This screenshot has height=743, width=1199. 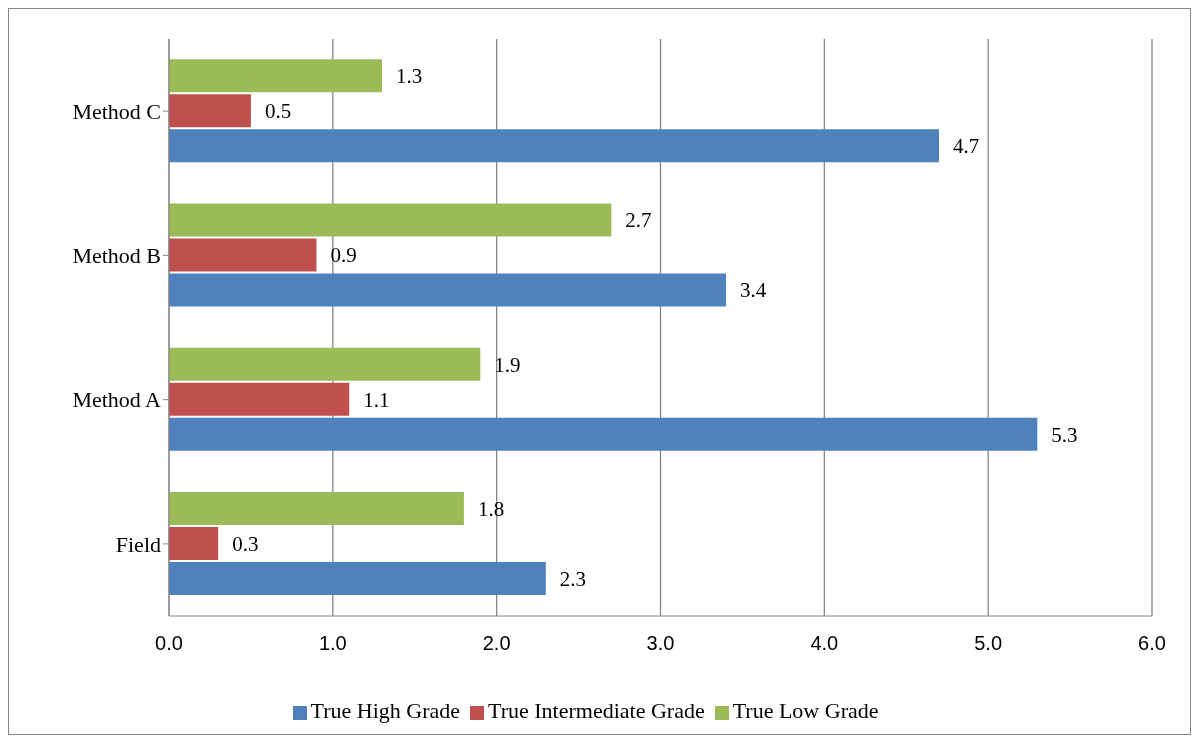 What do you see at coordinates (824, 643) in the screenshot?
I see `x-tick-label: 4.0` at bounding box center [824, 643].